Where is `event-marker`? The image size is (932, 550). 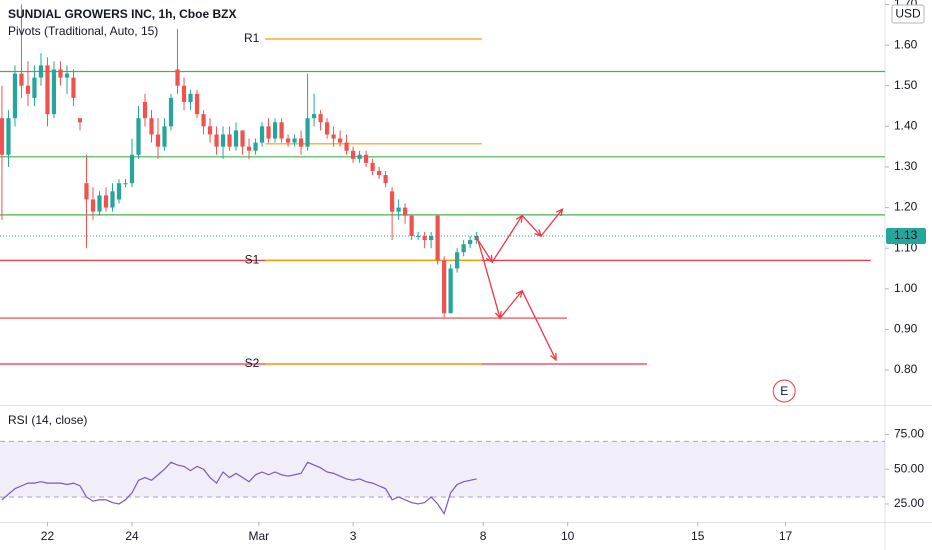 event-marker is located at coordinates (784, 391).